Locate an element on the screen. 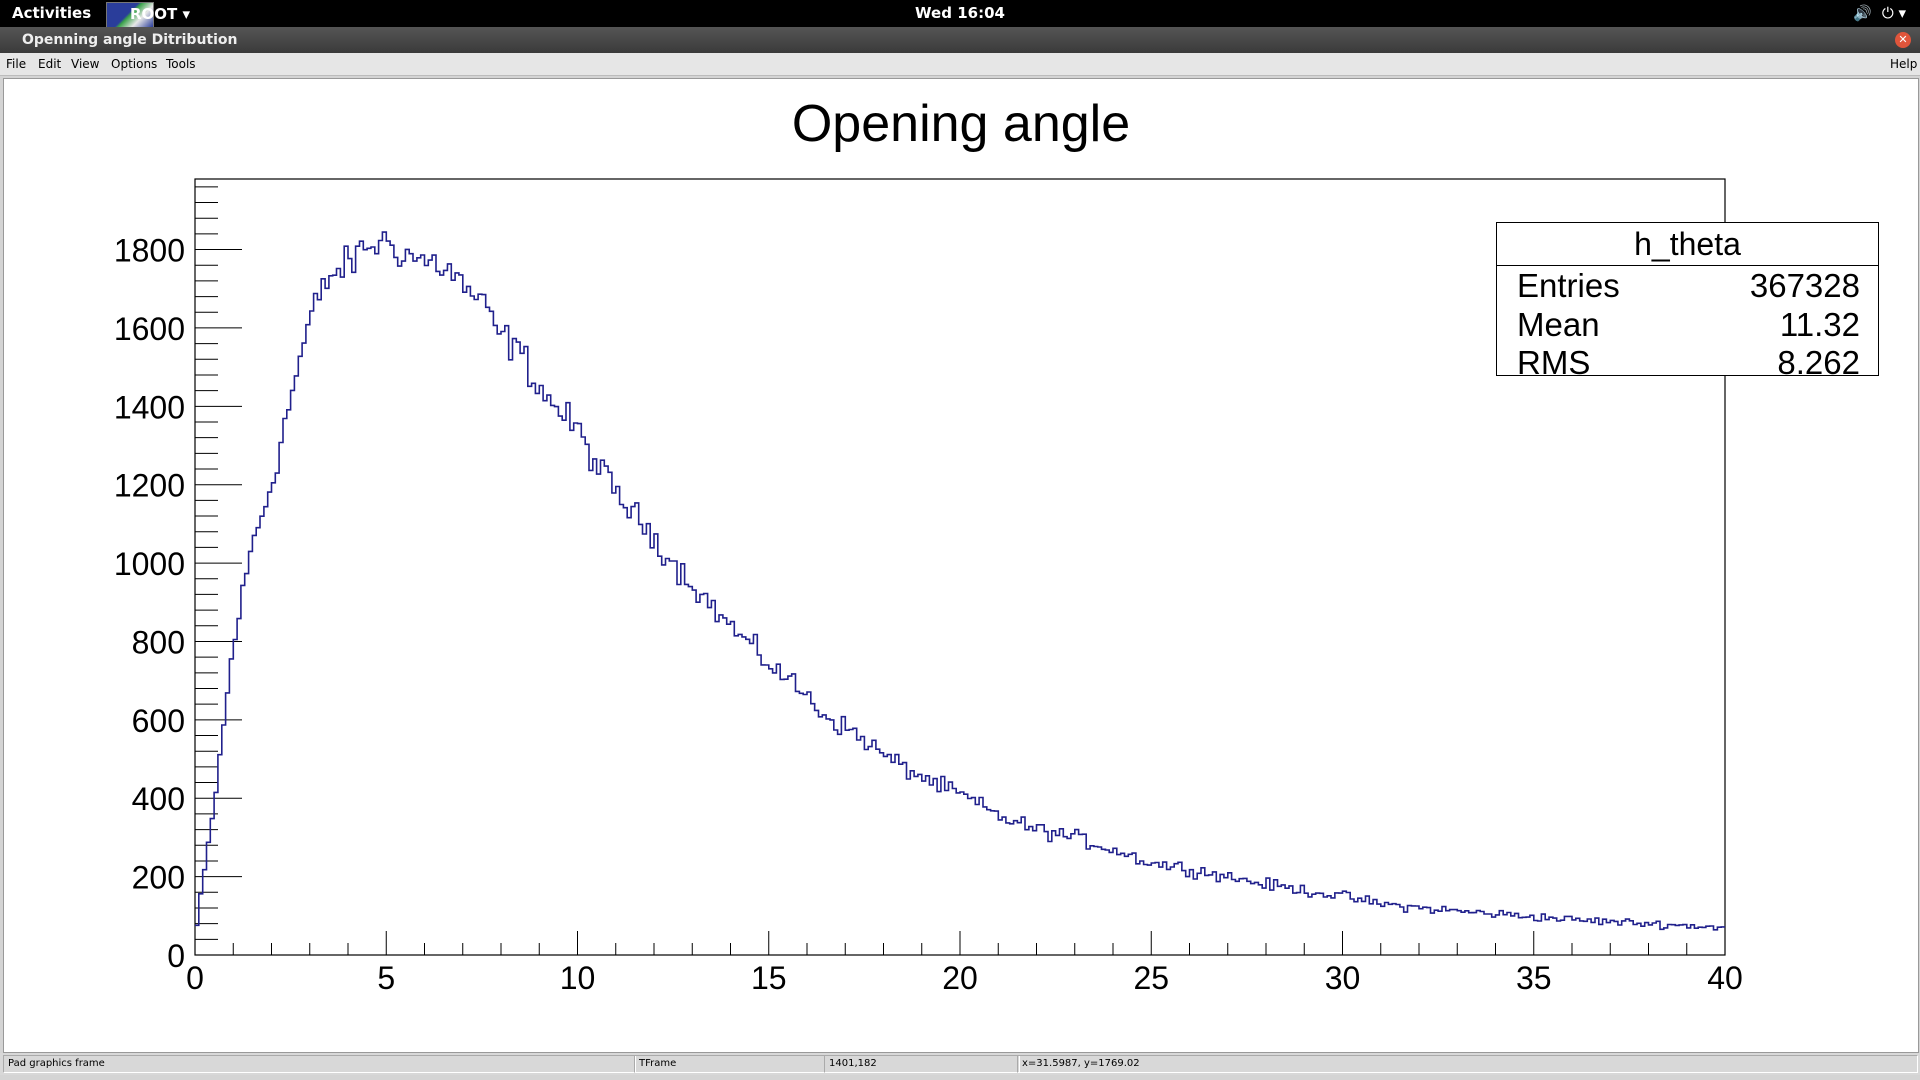 This screenshot has height=1080, width=1920. system-tray: 🔊 ⏻ ▾ is located at coordinates (1879, 13).